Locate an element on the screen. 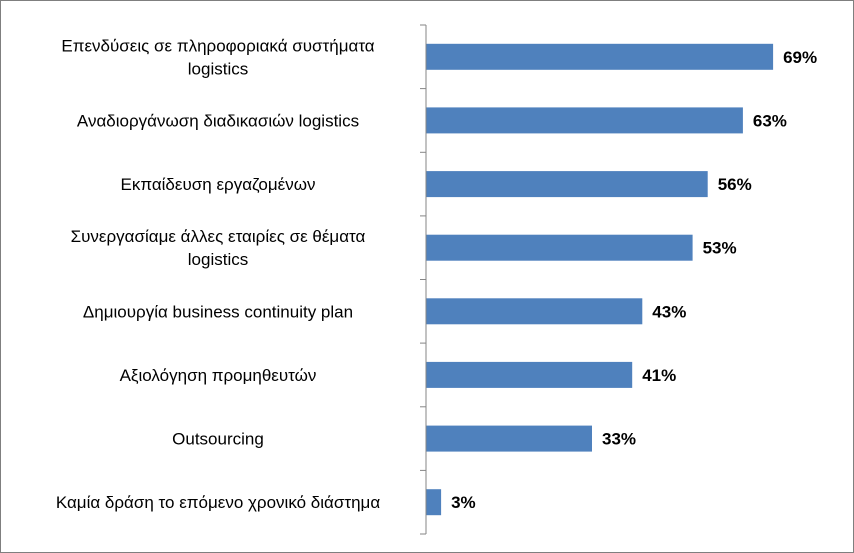 This screenshot has width=854, height=553. category-axis is located at coordinates (423, 279).